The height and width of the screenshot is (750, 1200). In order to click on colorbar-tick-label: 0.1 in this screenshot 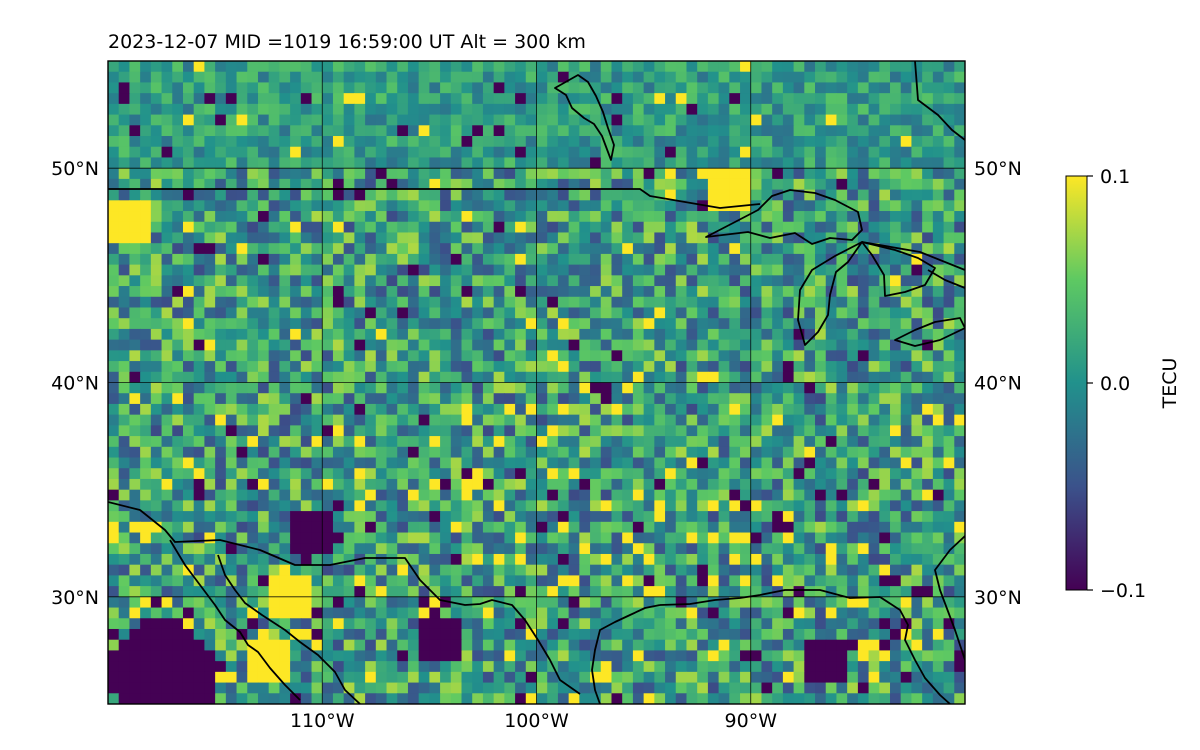, I will do `click(1115, 177)`.